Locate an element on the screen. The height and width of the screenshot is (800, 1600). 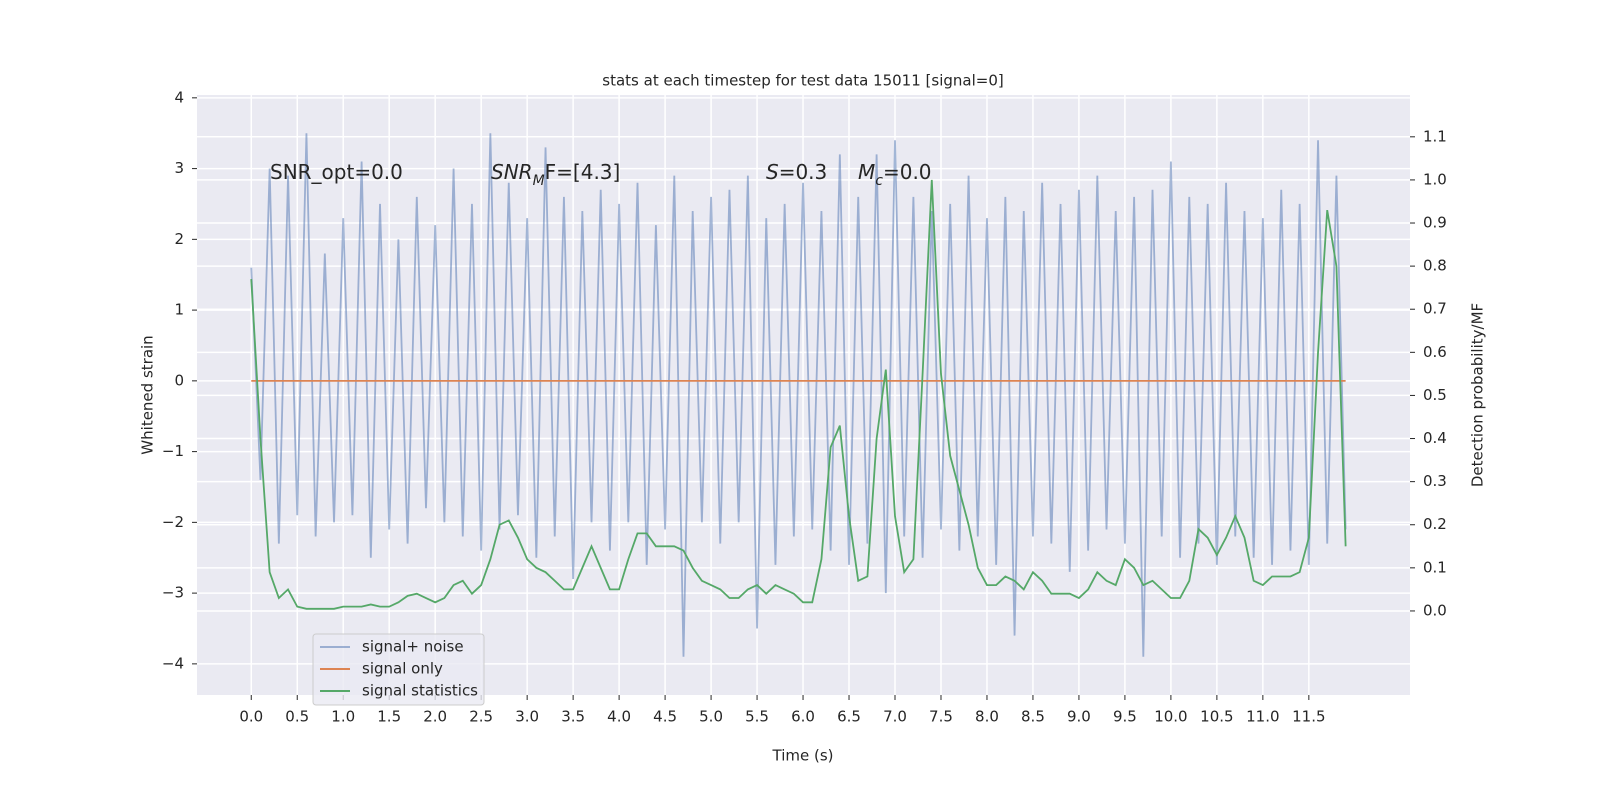
x-tick-label: 8.0 is located at coordinates (987, 717).